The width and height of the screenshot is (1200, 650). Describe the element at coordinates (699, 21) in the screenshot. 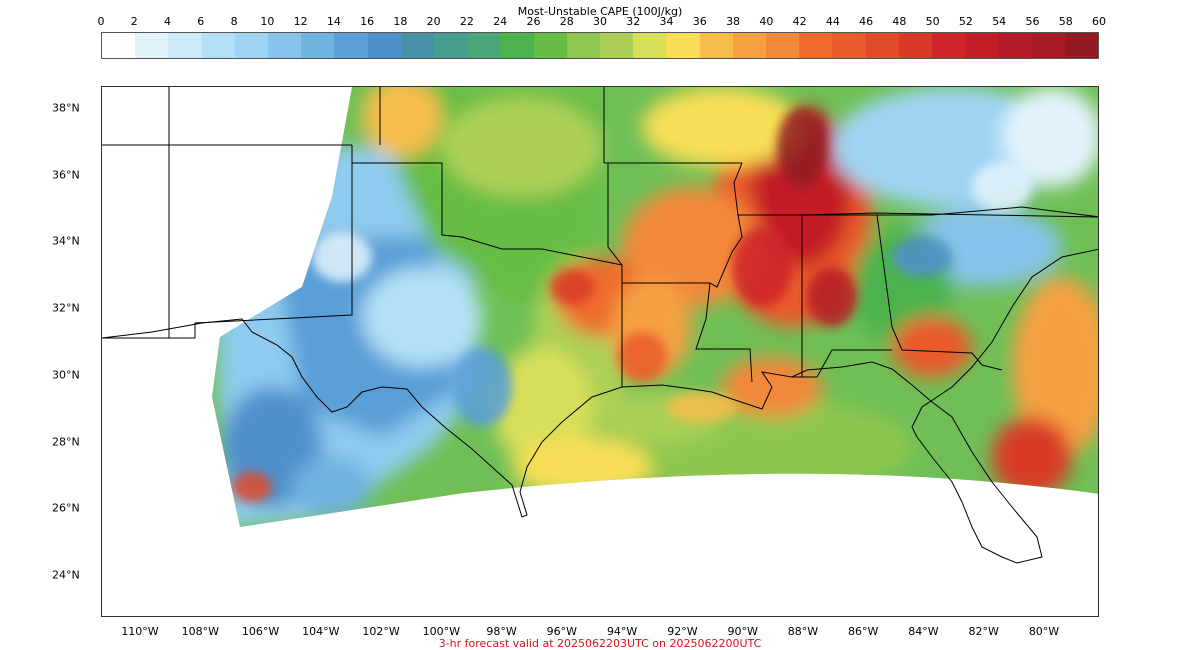

I see `colorbar-tick-label: 36` at that location.